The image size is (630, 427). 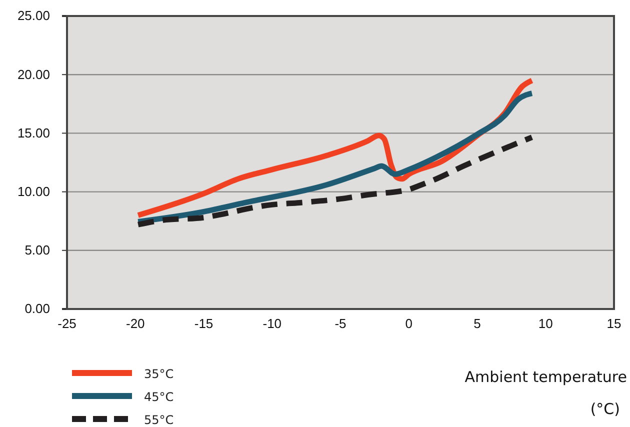 What do you see at coordinates (33, 16) in the screenshot?
I see `y-tick-label: 25.00` at bounding box center [33, 16].